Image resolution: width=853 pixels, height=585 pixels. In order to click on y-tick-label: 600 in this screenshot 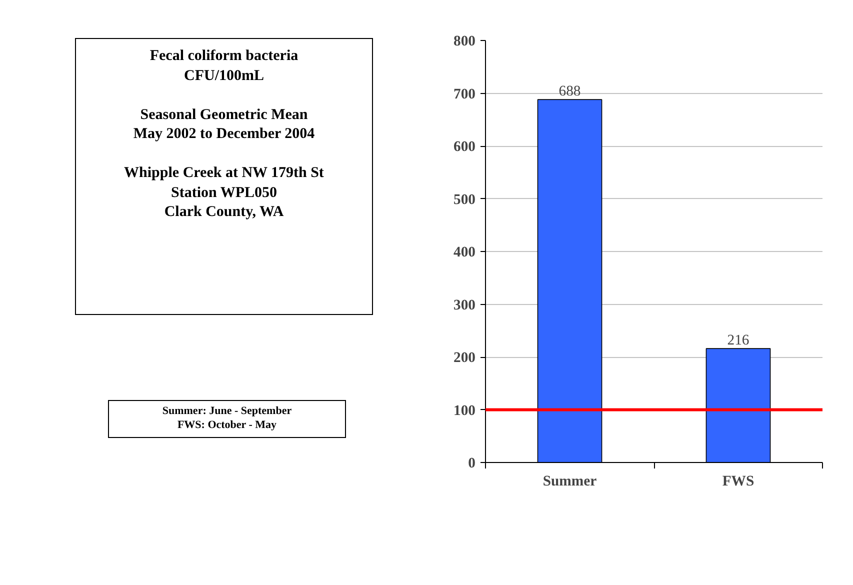, I will do `click(465, 147)`.